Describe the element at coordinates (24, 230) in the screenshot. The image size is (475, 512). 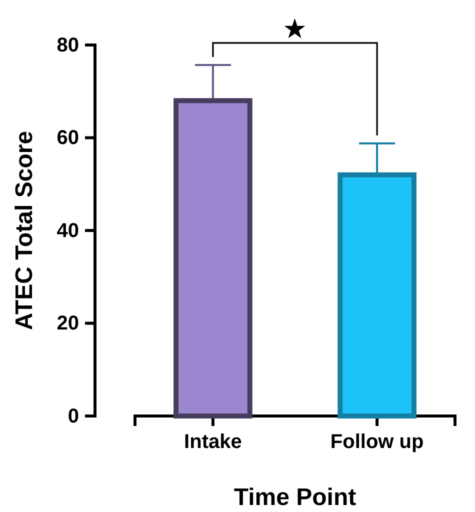
I see `y-axis-title: ATEC Total Score` at that location.